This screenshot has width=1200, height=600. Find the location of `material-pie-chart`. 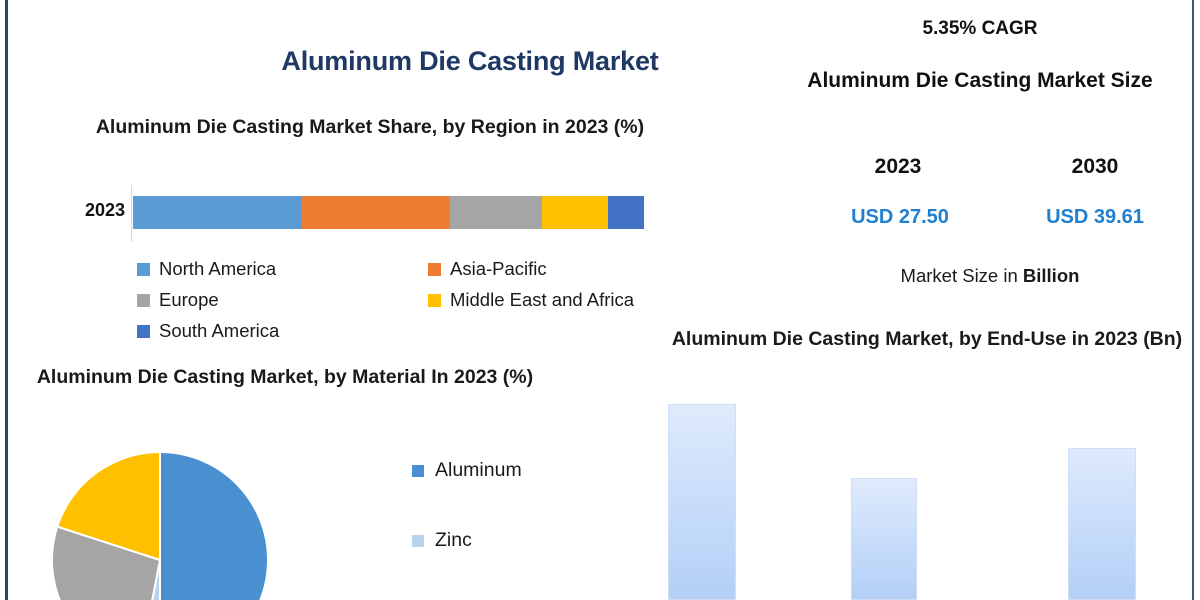

material-pie-chart is located at coordinates (160, 525).